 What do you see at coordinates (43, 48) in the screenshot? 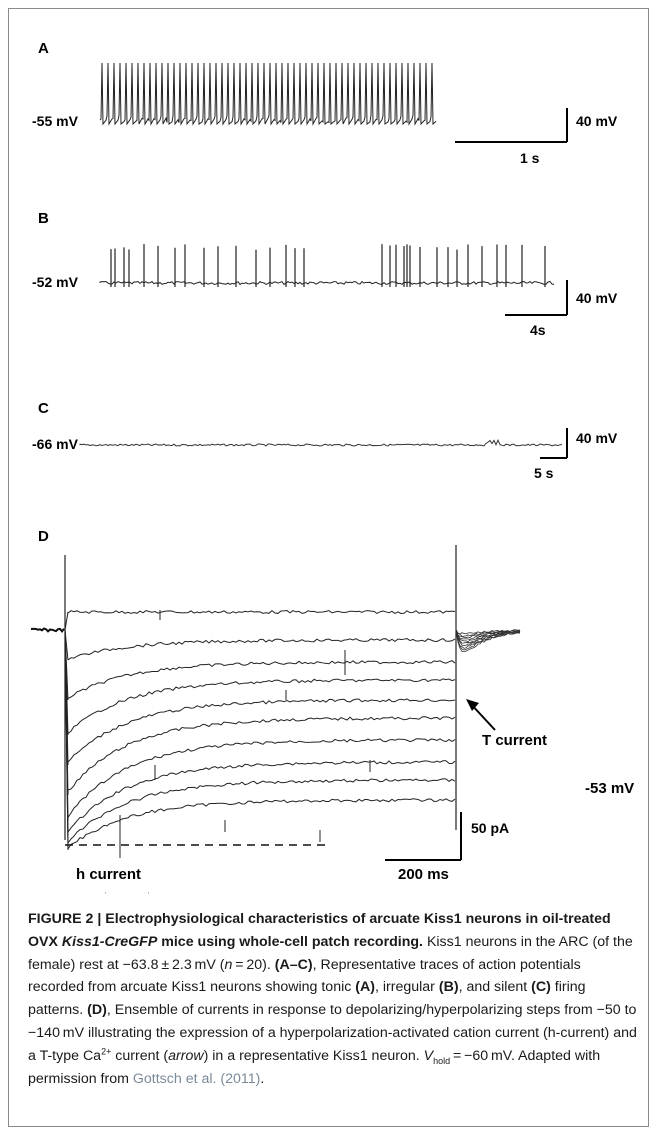
I see `panel-a-letter: A` at bounding box center [43, 48].